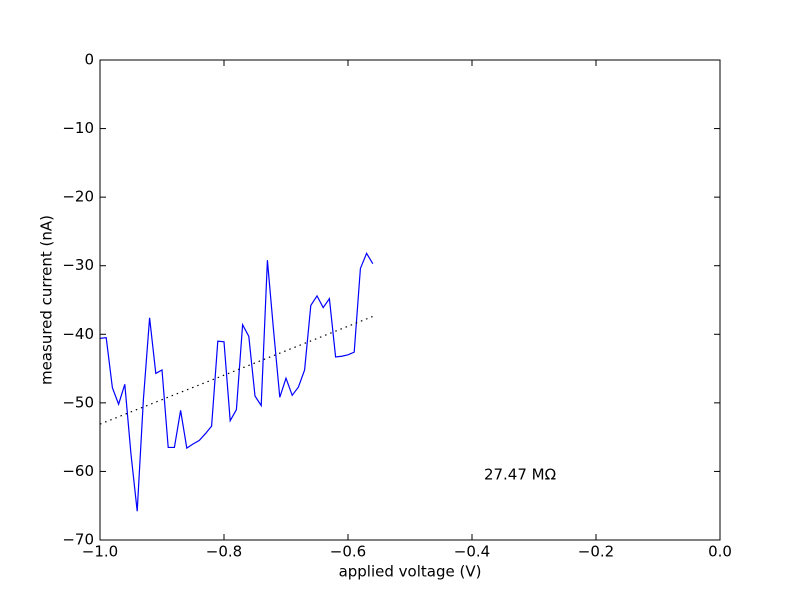  What do you see at coordinates (472, 552) in the screenshot?
I see `x-tick-label: −0.4` at bounding box center [472, 552].